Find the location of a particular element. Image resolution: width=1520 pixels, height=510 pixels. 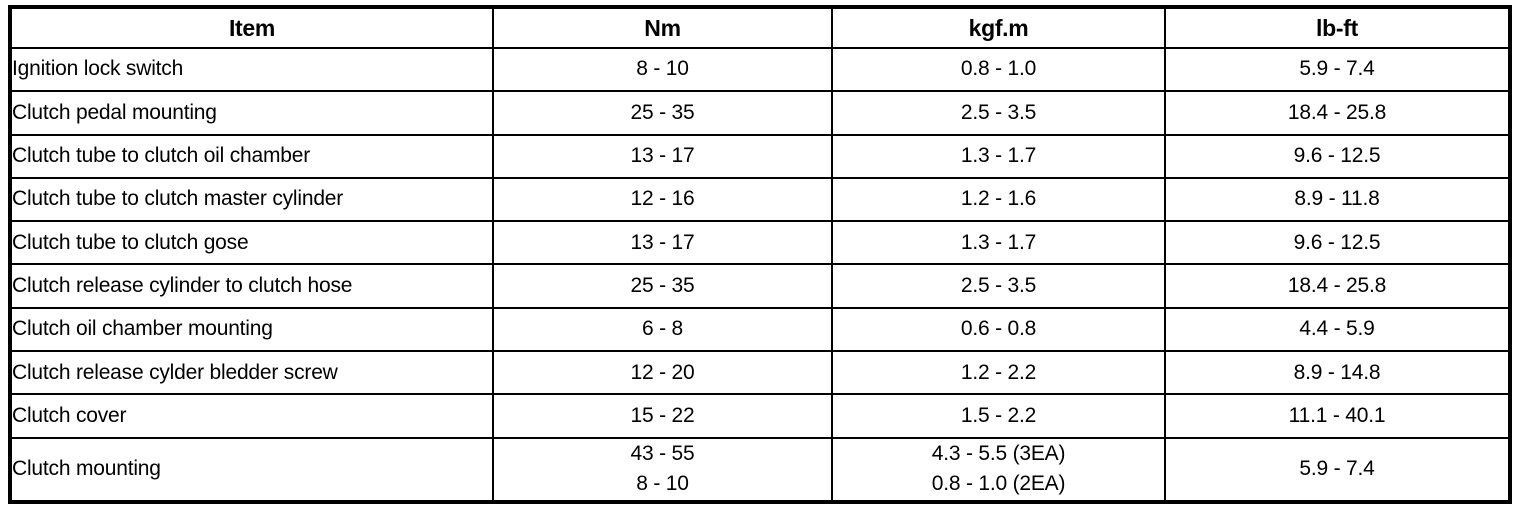

nm-cell: 12 - 20 is located at coordinates (662, 373).